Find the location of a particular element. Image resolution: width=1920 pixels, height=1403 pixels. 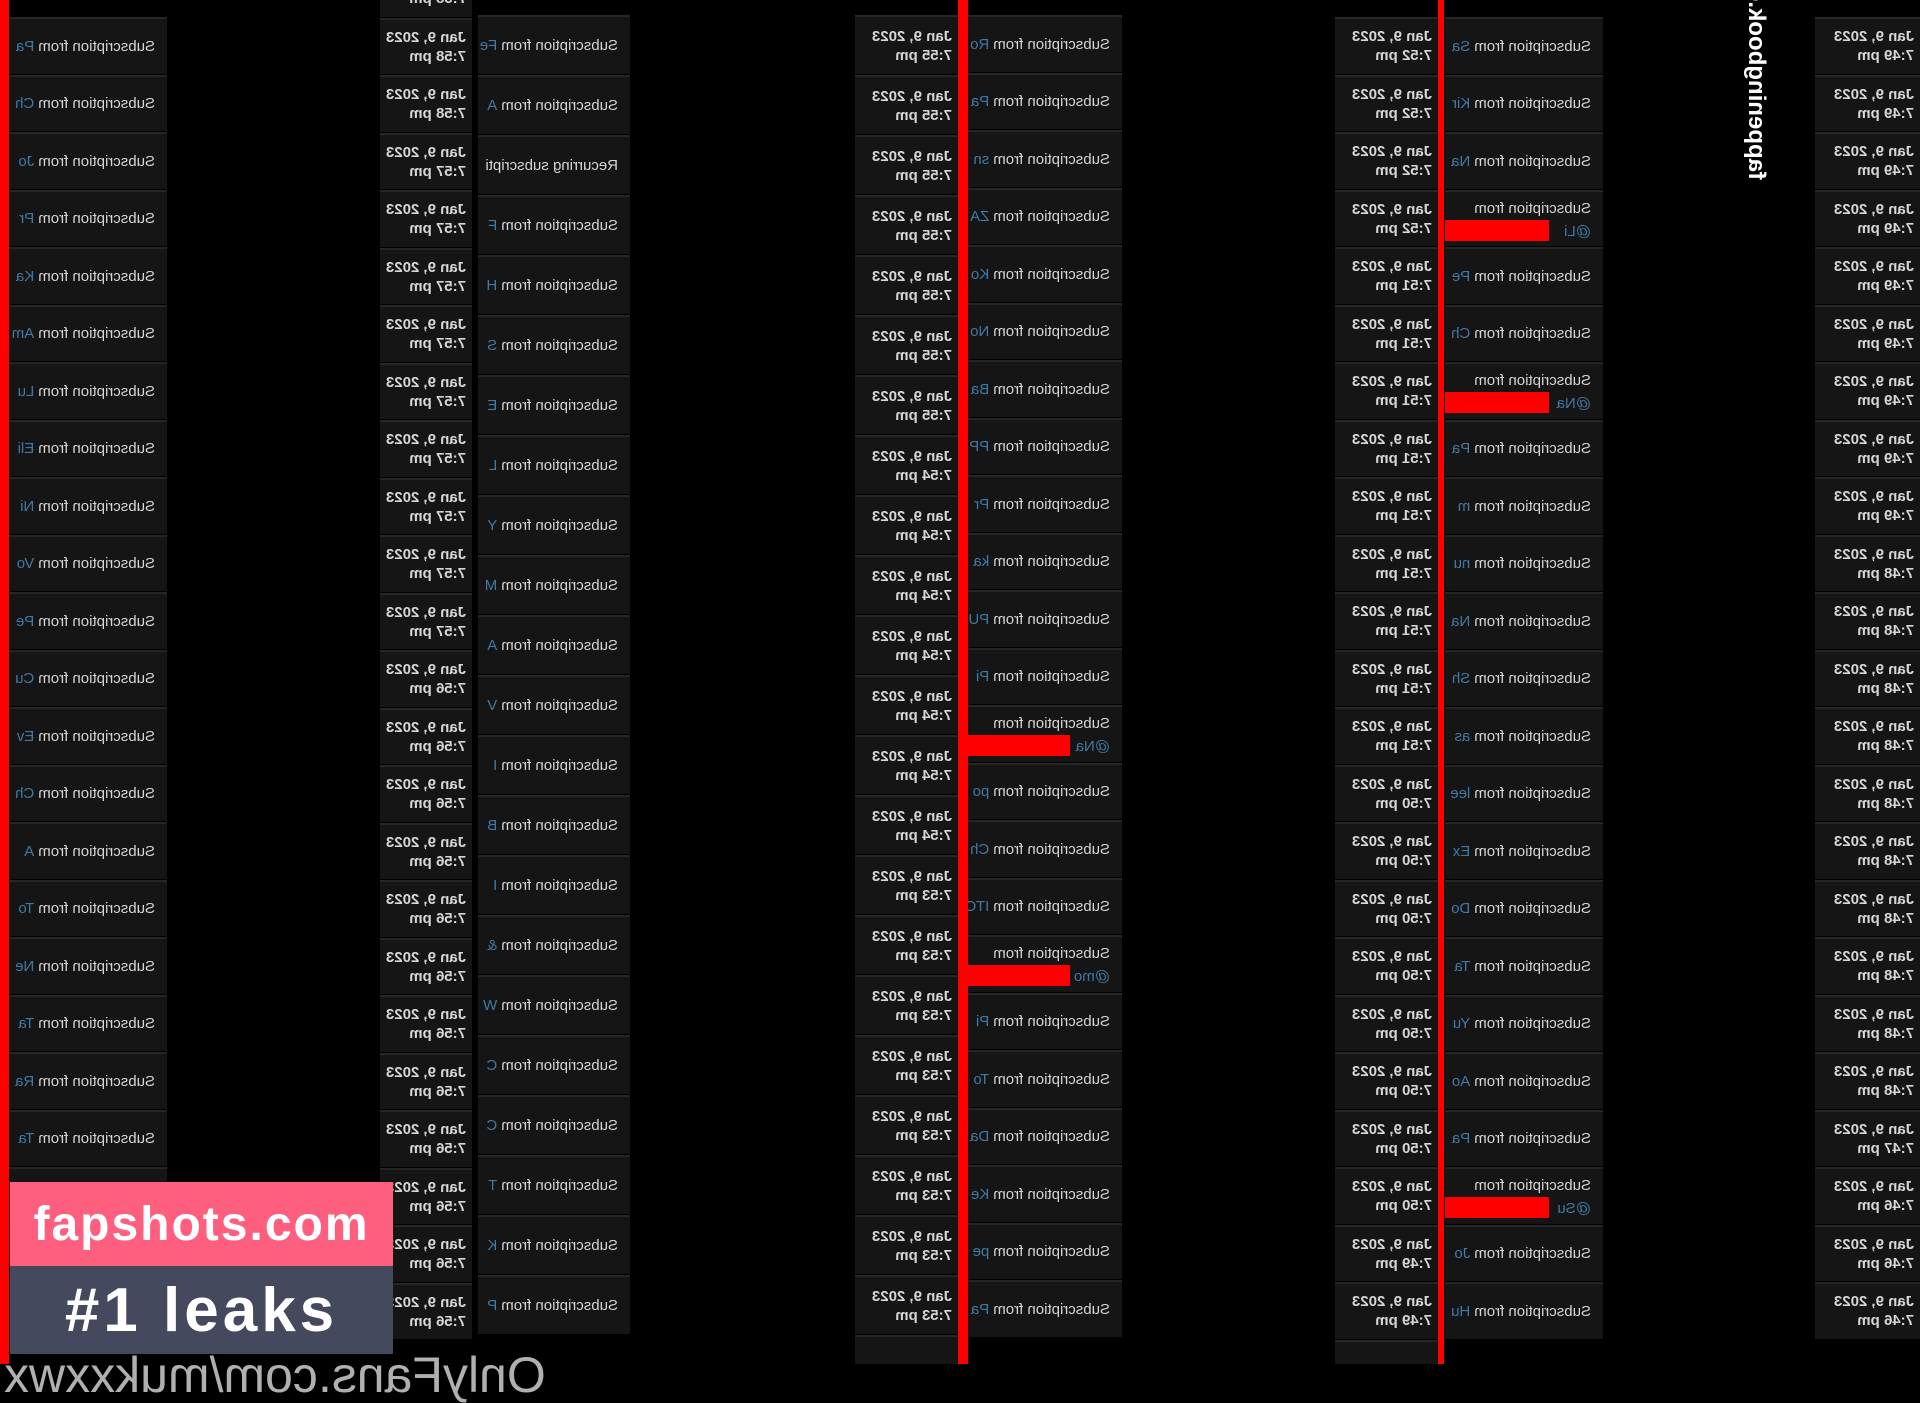

transaction-description-cell: Subscription from Do is located at coordinates (1524, 907).